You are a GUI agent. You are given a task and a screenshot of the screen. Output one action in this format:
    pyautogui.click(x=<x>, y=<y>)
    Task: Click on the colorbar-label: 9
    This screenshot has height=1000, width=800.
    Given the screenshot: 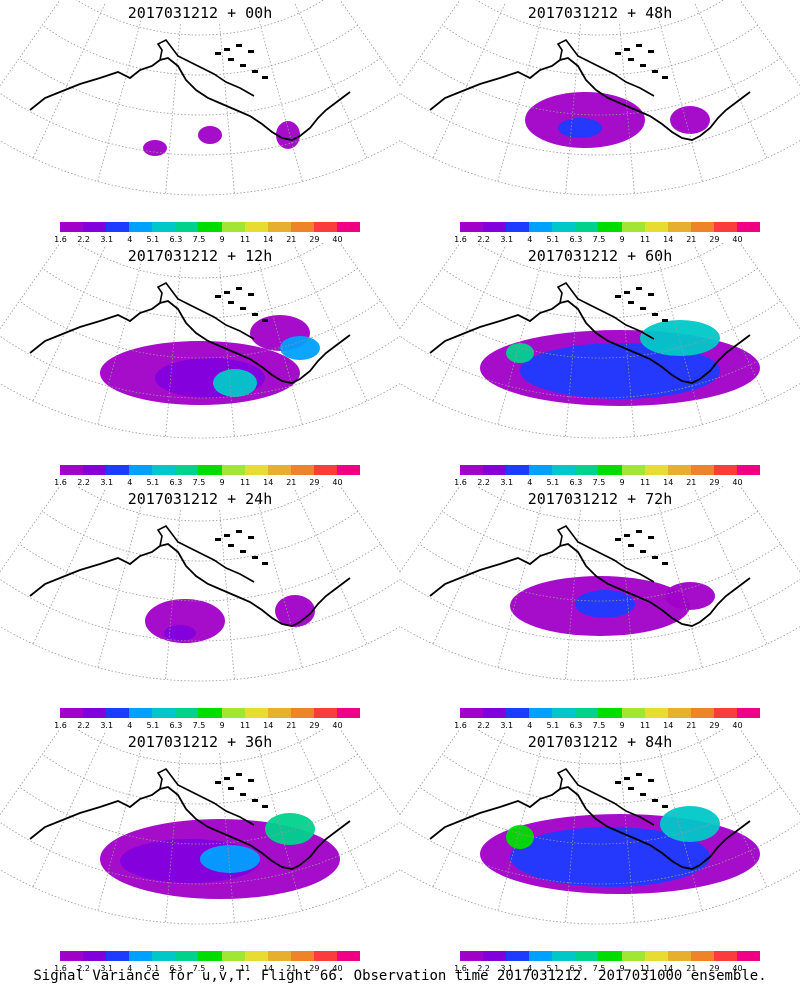 What is the action you would take?
    pyautogui.click(x=622, y=482)
    